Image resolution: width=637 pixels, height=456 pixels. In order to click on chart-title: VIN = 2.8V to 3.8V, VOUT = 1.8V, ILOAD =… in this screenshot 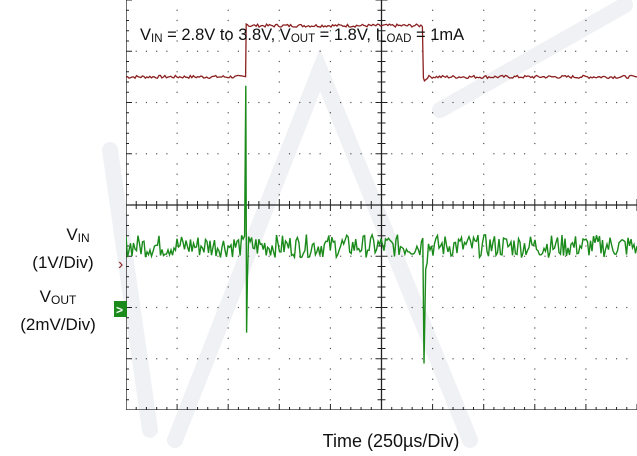, I will do `click(302, 35)`.